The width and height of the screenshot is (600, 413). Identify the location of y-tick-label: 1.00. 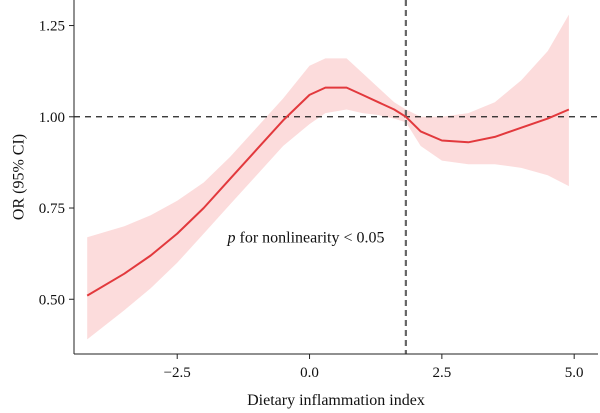
(52, 118).